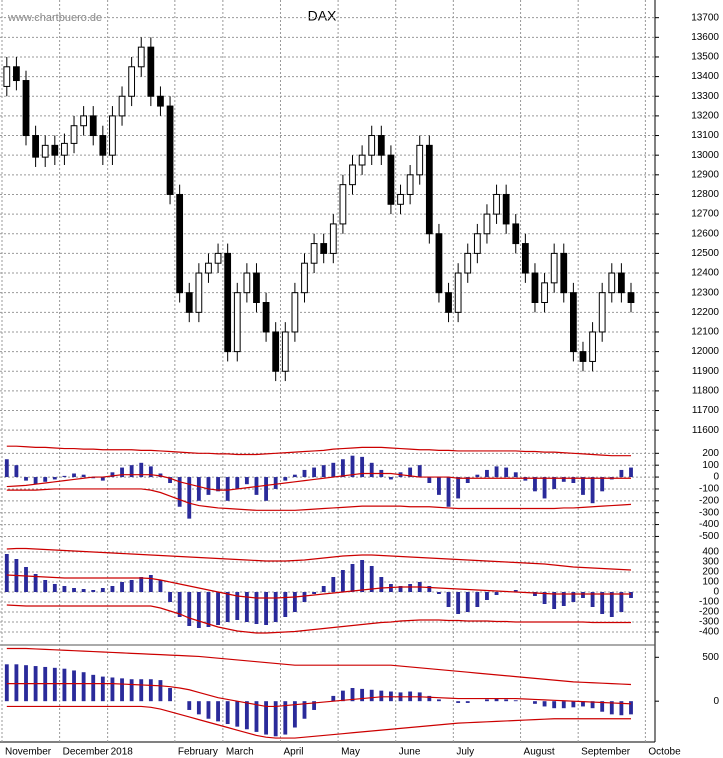  Describe the element at coordinates (705, 96) in the screenshot. I see `y-tick-label: 13300` at that location.